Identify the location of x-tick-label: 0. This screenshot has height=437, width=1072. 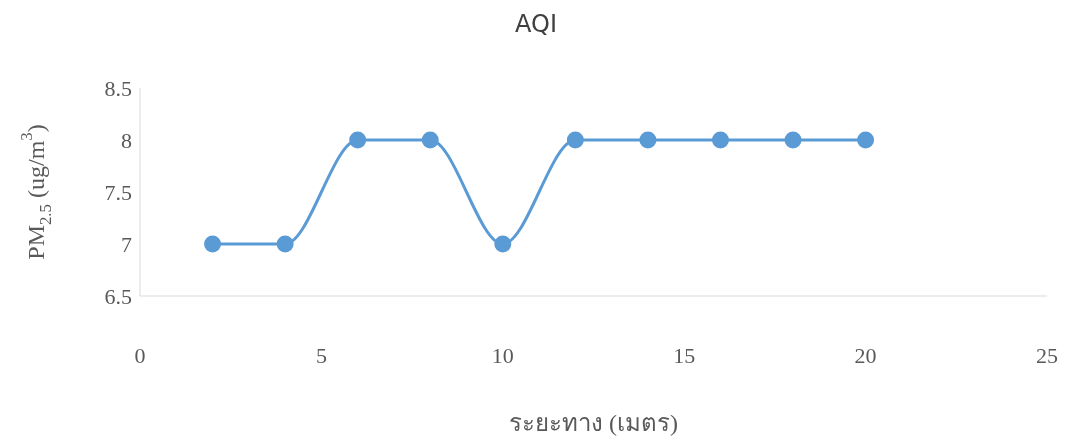
(140, 355).